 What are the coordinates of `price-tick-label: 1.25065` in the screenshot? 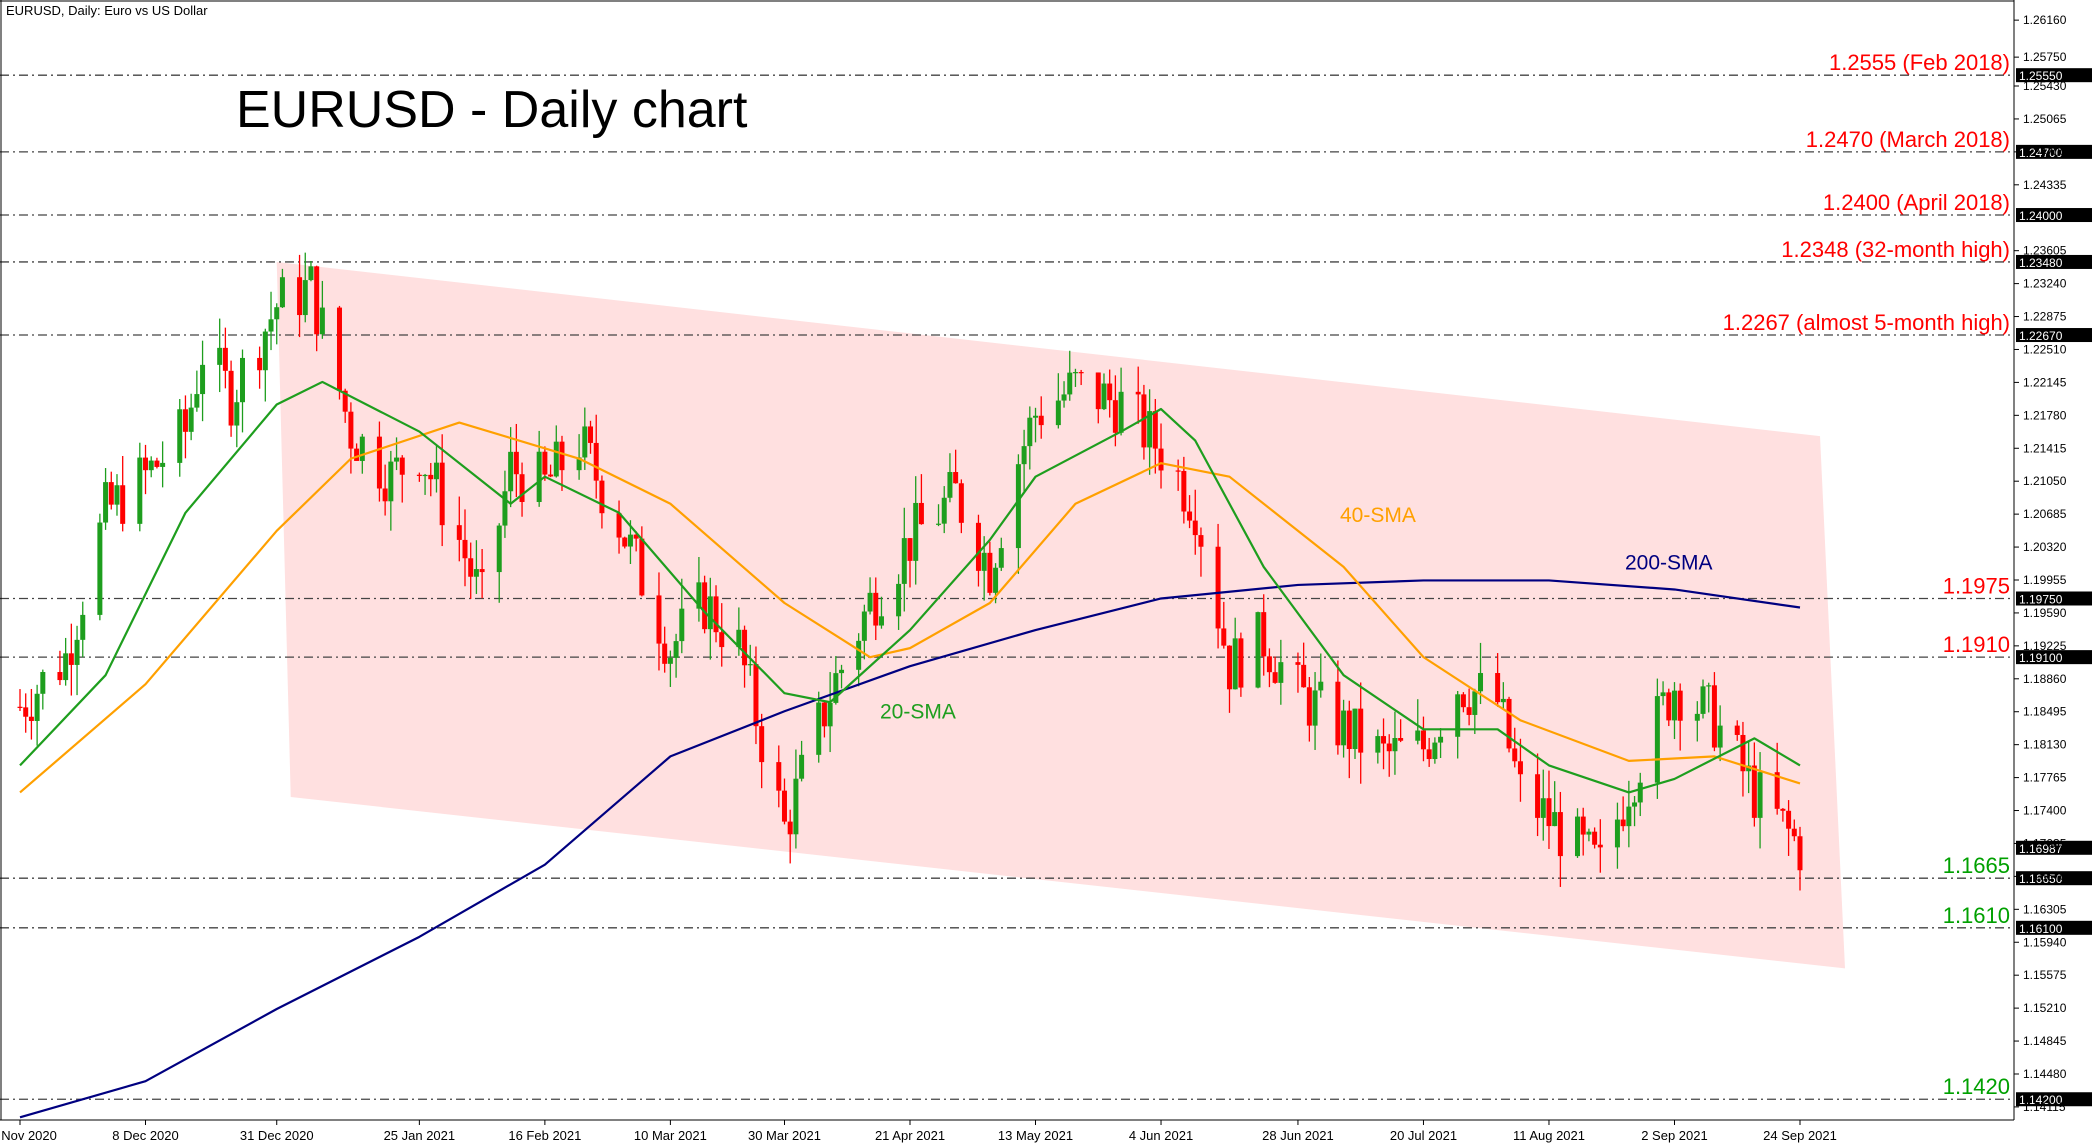 It's located at (2045, 119).